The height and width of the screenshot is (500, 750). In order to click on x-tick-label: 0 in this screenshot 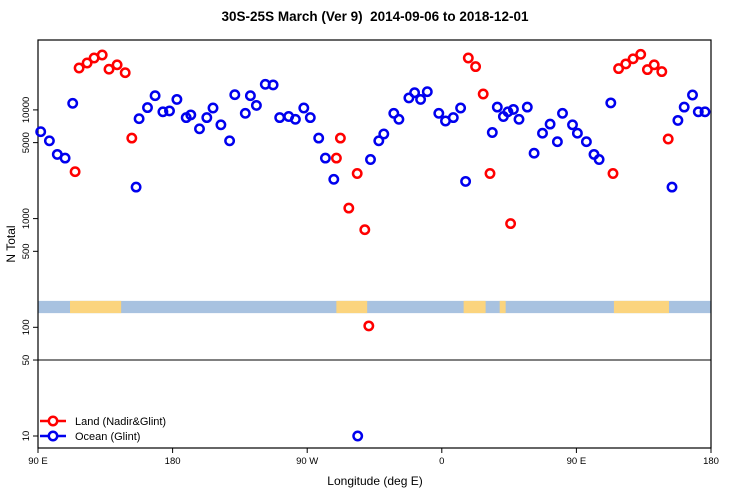, I will do `click(441, 461)`.